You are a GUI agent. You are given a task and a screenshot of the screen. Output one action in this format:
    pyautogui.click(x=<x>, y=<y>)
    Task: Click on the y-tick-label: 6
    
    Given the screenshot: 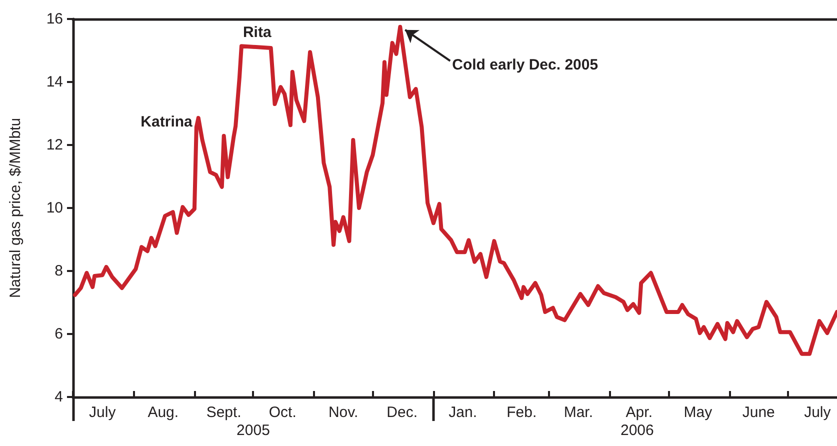 What is the action you would take?
    pyautogui.click(x=58, y=334)
    